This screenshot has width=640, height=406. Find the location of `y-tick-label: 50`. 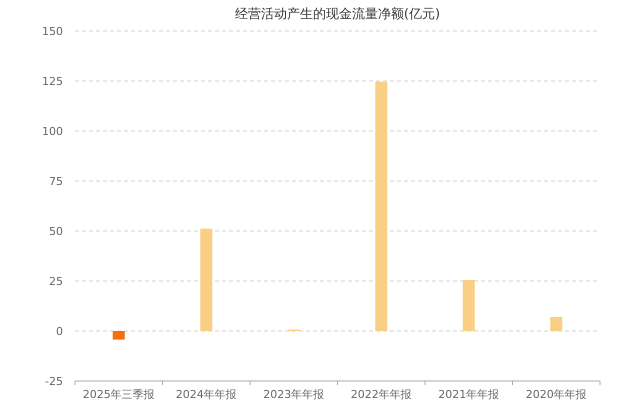

y-tick-label: 50 is located at coordinates (56, 231).